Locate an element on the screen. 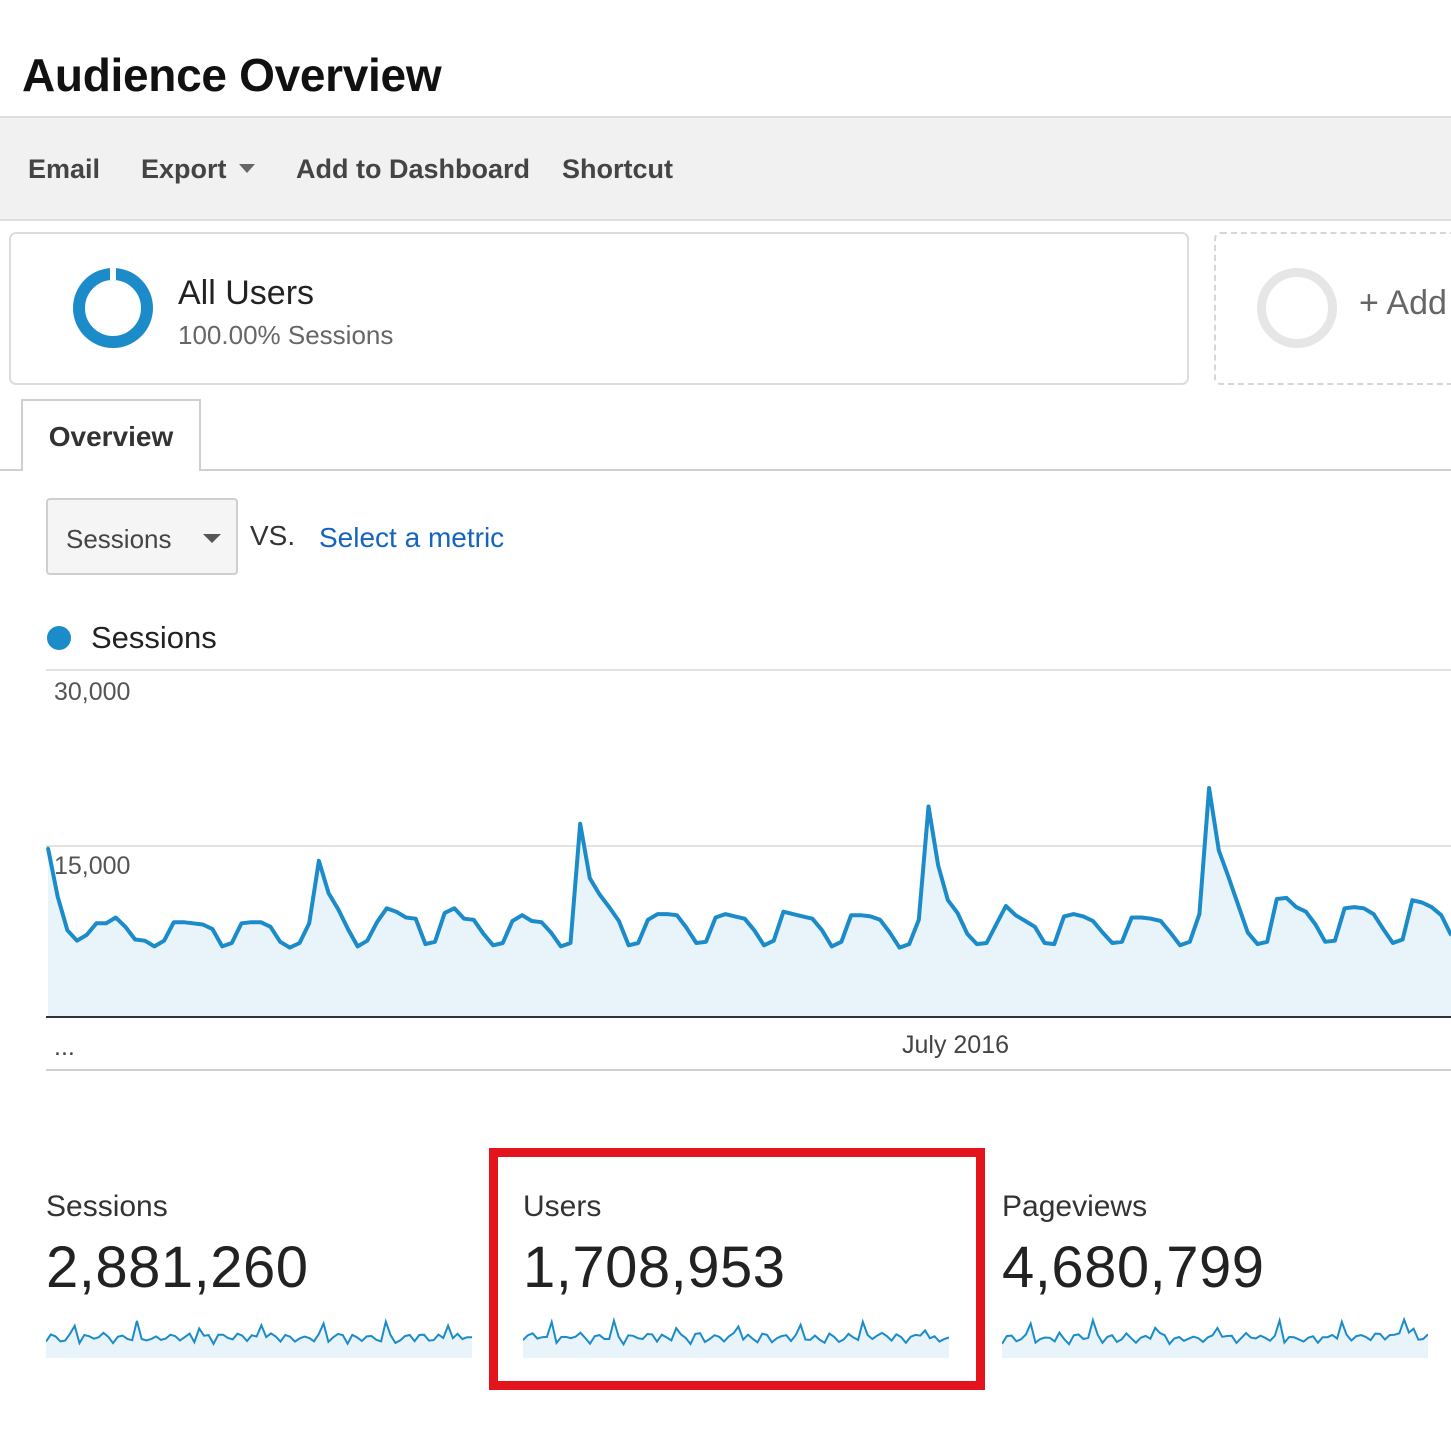 This screenshot has width=1451, height=1439. scorecard-pageviews: Pageviews 4,680,799 is located at coordinates (1222, 1280).